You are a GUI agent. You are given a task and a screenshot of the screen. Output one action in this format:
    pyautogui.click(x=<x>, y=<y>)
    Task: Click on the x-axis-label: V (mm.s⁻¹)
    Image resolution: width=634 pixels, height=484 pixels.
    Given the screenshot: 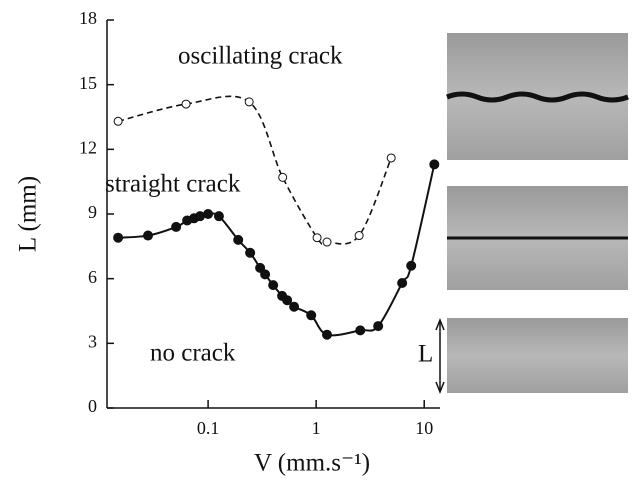 What is the action you would take?
    pyautogui.click(x=312, y=463)
    